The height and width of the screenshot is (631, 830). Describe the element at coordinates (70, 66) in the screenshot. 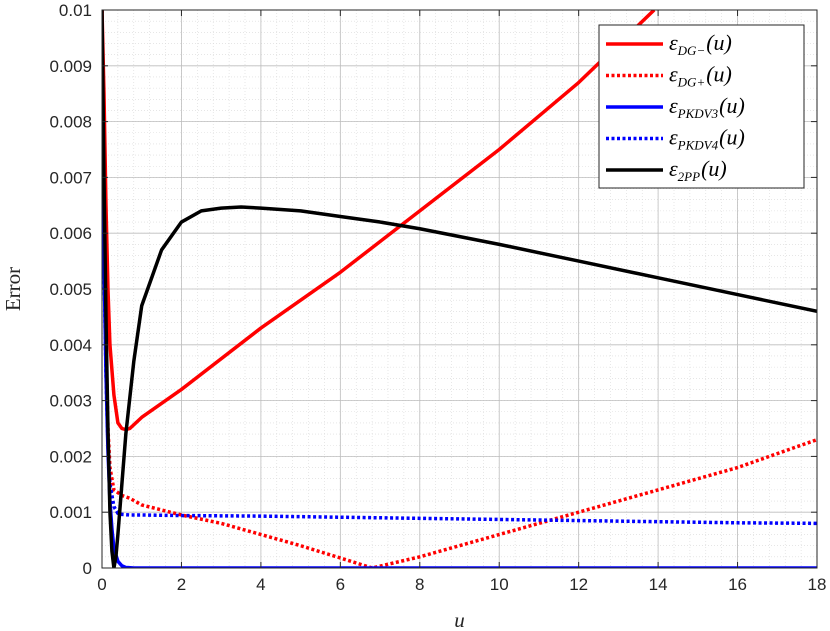

I see `y-tick-label: 0.009` at that location.